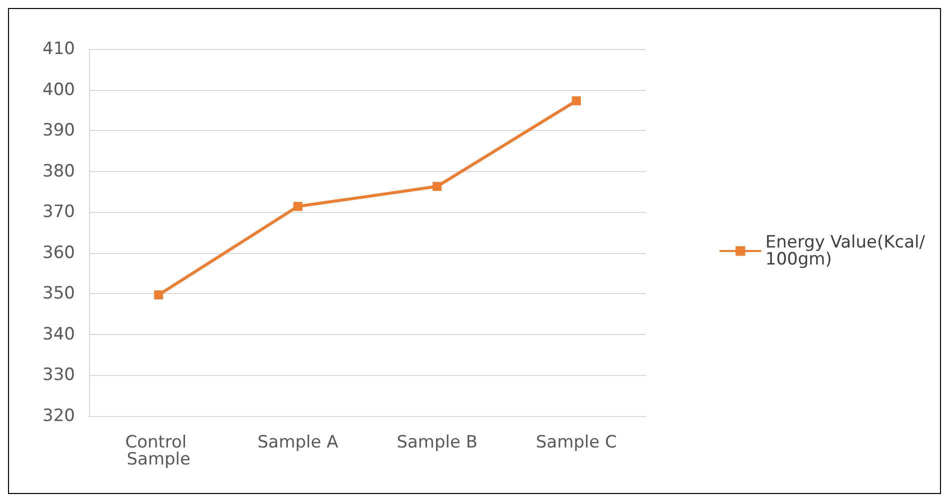 Image resolution: width=949 pixels, height=502 pixels. What do you see at coordinates (58, 334) in the screenshot?
I see `y-tick-label: 340` at bounding box center [58, 334].